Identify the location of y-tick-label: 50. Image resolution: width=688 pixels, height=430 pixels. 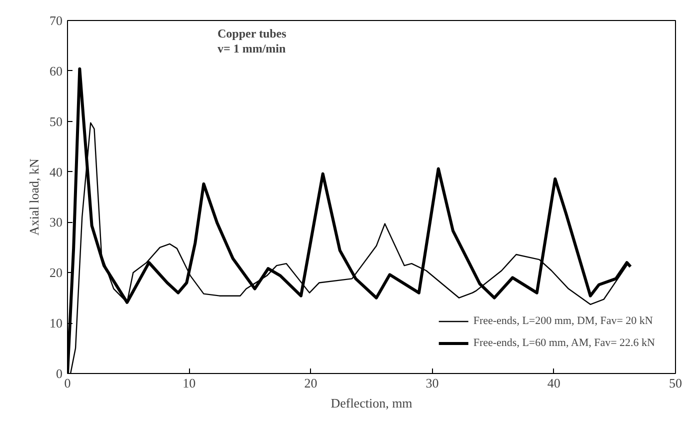
(56, 121).